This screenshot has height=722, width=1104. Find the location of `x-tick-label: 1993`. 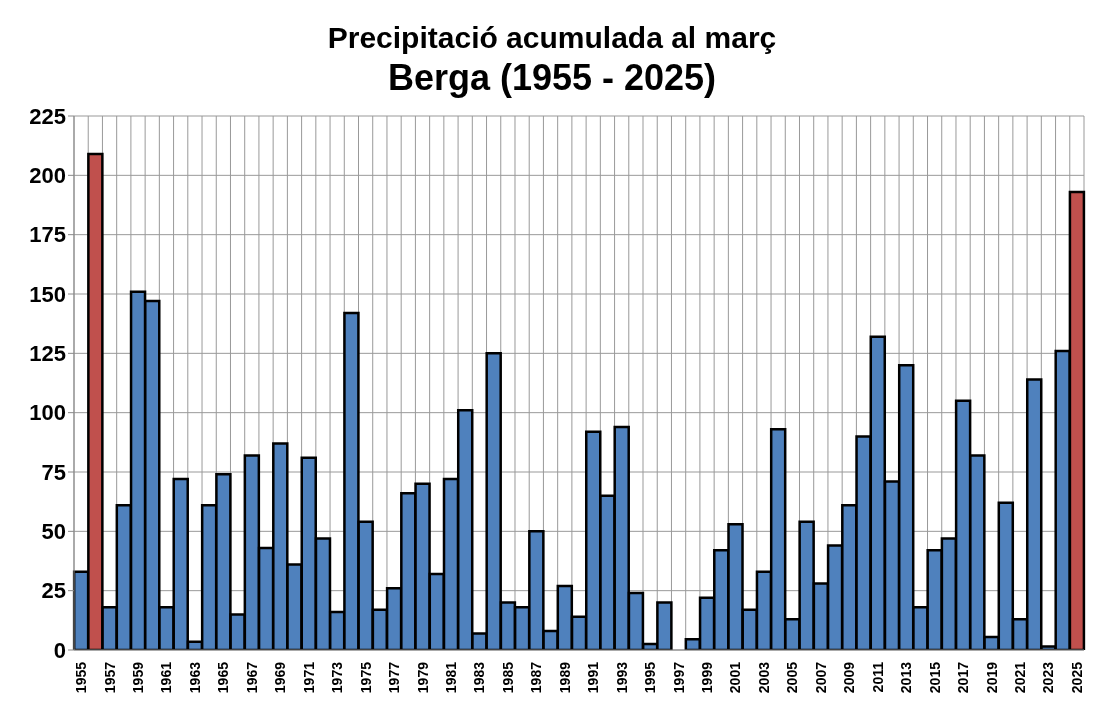

x-tick-label: 1993 is located at coordinates (621, 677).